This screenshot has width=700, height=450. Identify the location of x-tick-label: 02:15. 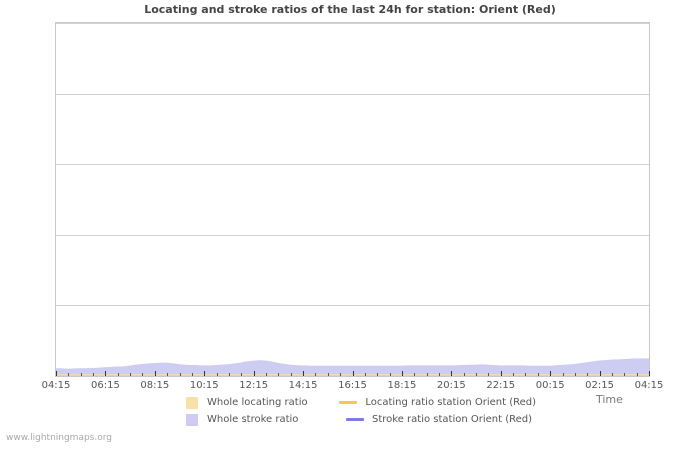
(599, 385).